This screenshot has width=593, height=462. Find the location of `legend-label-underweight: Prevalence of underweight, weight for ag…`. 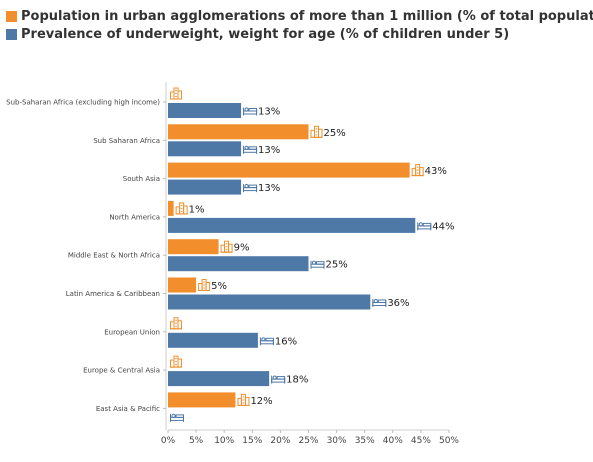

legend-label-underweight: Prevalence of underweight, weight for ag… is located at coordinates (265, 34).